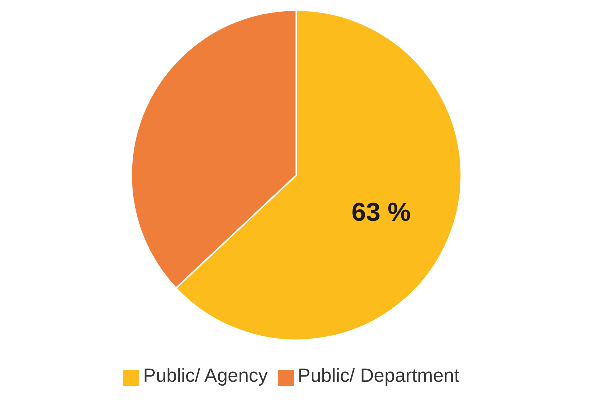  Describe the element at coordinates (382, 212) in the screenshot. I see `data-label: 63 %` at that location.